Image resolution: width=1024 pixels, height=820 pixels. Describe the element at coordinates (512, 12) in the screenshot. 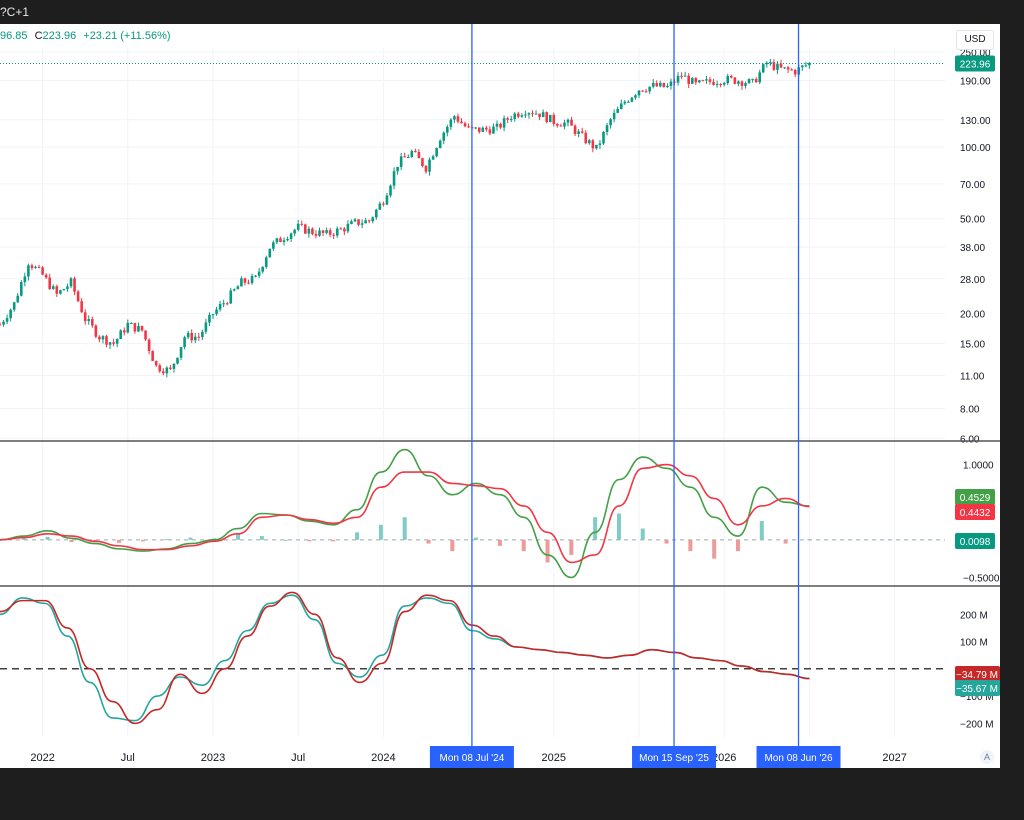

I see `top-bar: ?C+1` at that location.